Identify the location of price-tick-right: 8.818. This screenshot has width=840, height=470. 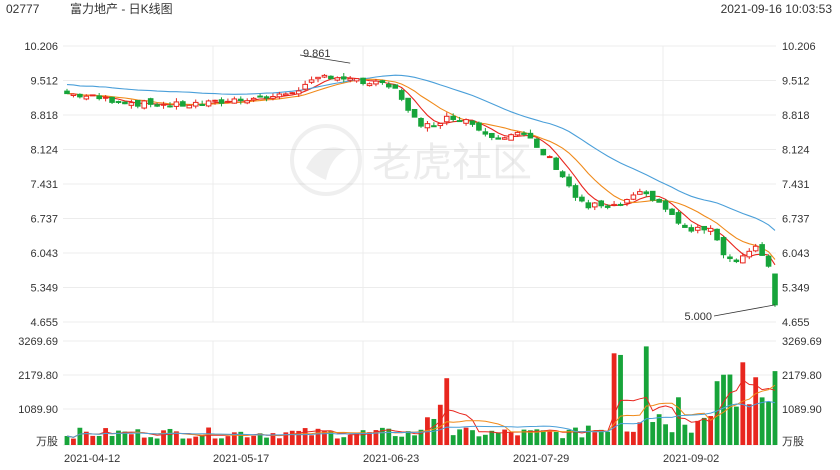
(796, 116).